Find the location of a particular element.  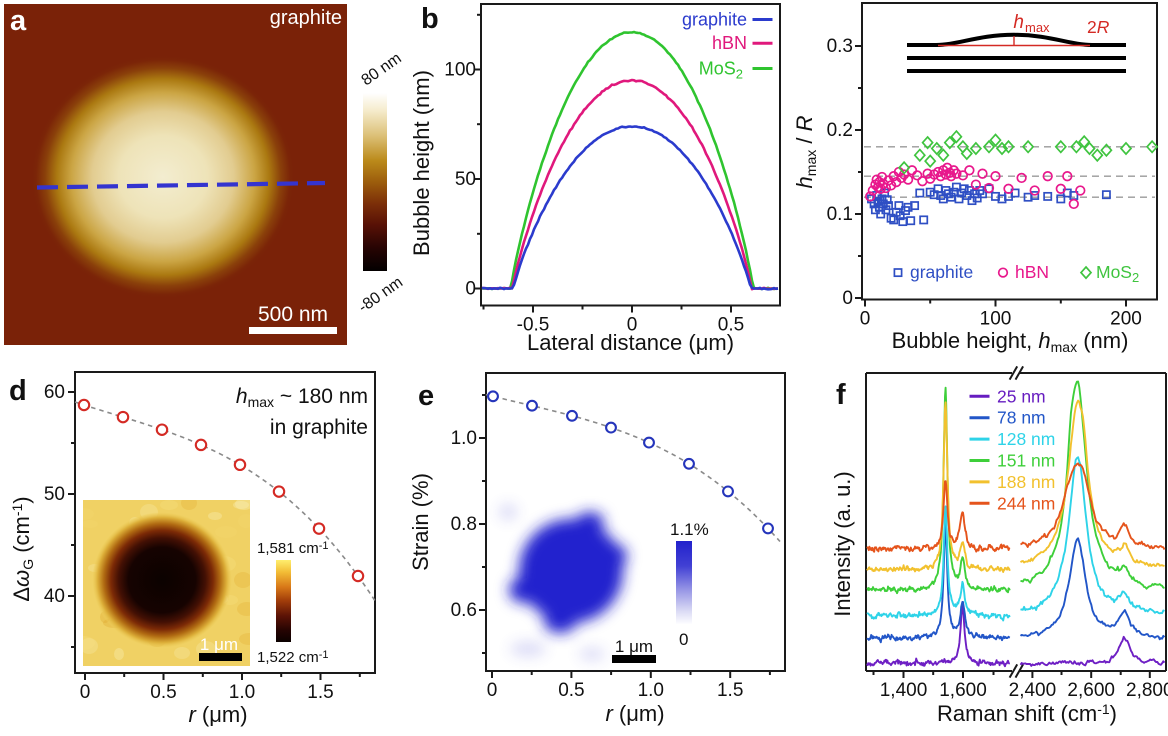

svg-text: 2,400 is located at coordinates (1033, 690).